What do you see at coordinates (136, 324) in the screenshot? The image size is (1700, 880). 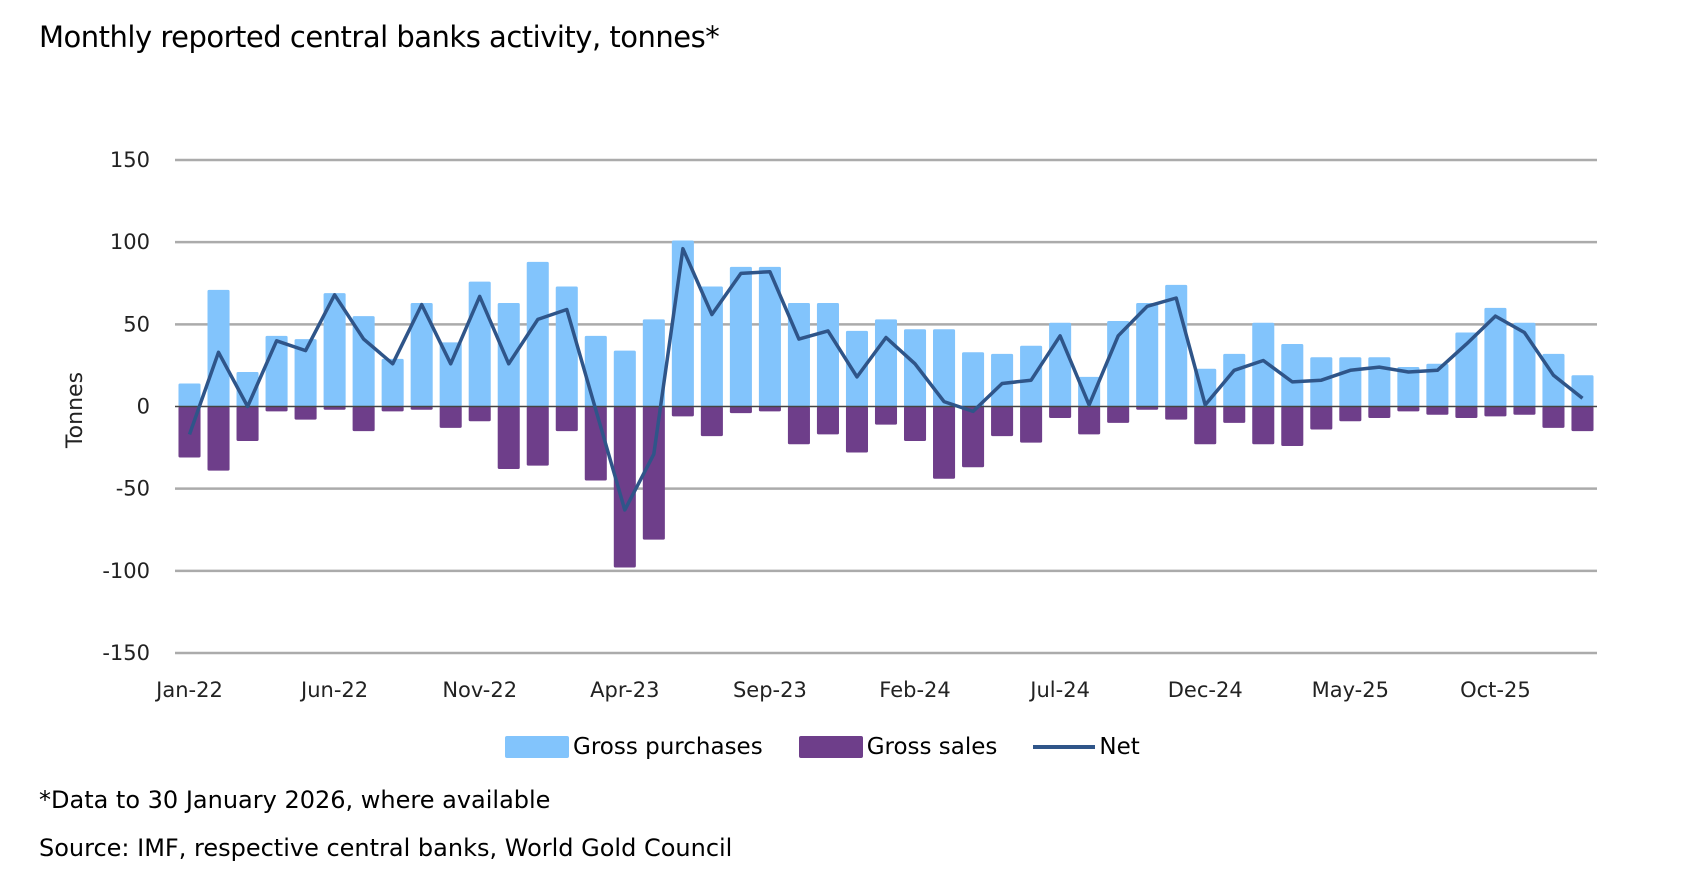 I see `y-tick-label: 50` at bounding box center [136, 324].